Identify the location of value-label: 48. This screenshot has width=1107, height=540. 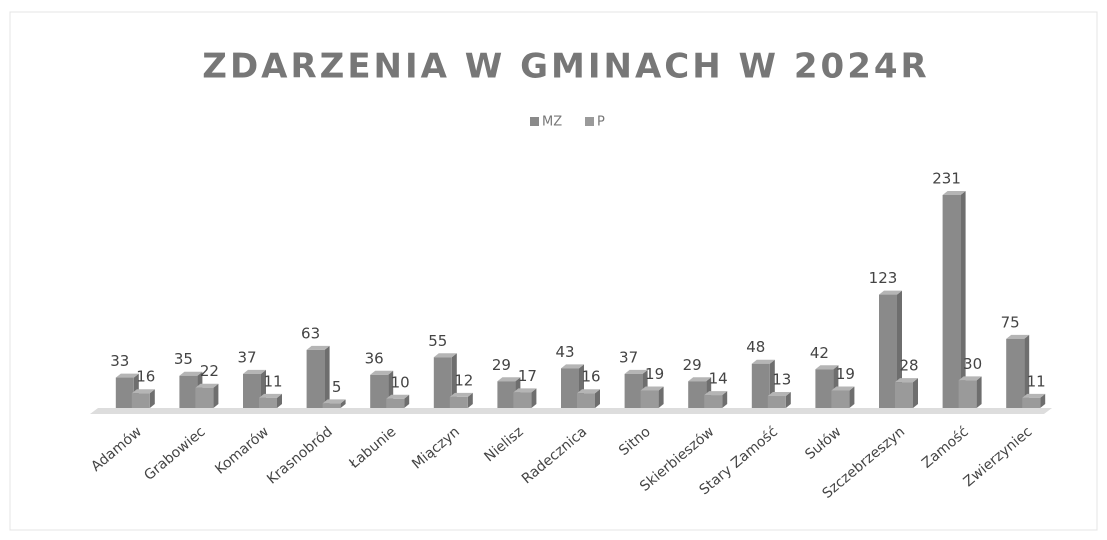
(755, 347).